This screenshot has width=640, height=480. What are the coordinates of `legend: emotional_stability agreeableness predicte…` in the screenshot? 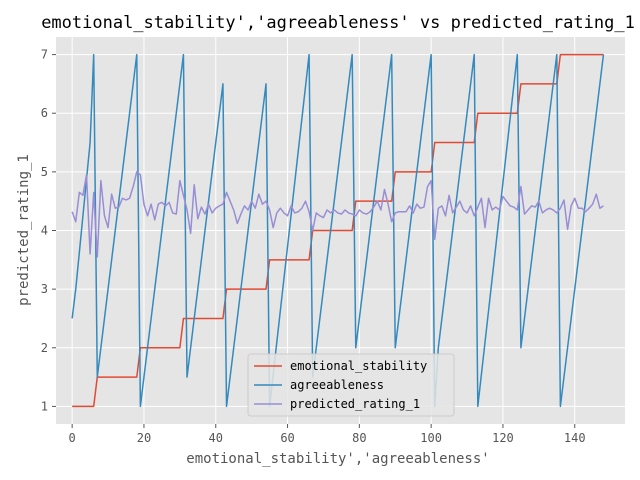 It's located at (351, 385).